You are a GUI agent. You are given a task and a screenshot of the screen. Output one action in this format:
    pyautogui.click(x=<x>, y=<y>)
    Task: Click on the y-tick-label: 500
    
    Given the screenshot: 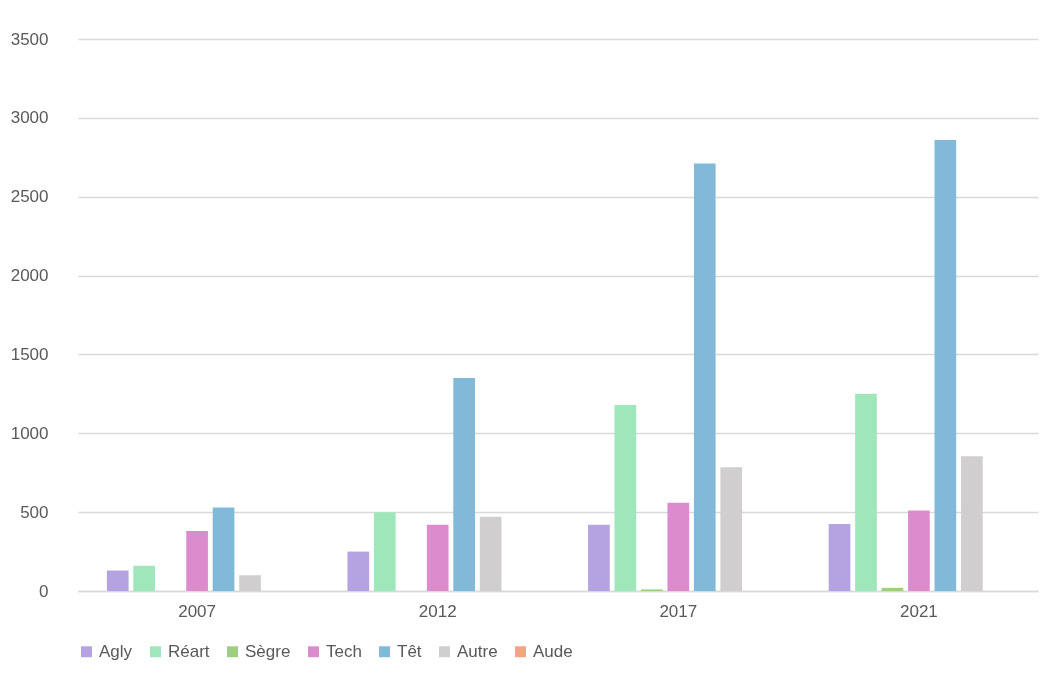 What is the action you would take?
    pyautogui.click(x=34, y=512)
    